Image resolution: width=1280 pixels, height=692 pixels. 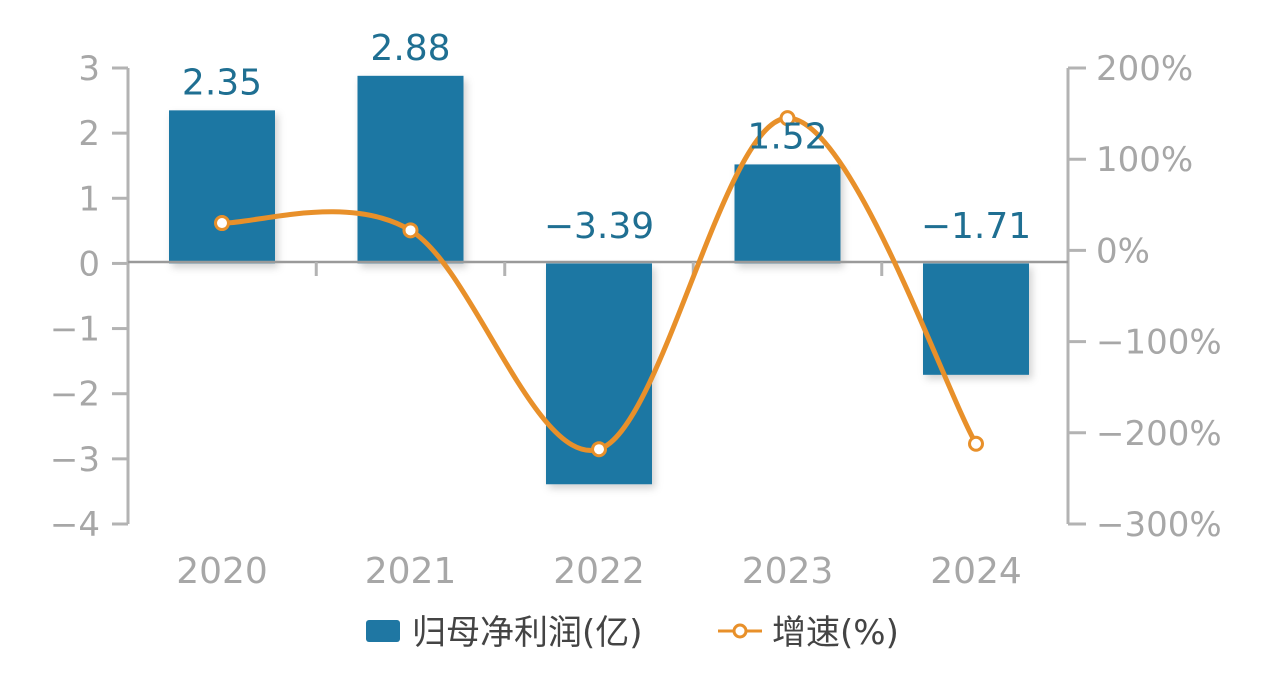 What do you see at coordinates (976, 443) in the screenshot?
I see `growth-point-2024` at bounding box center [976, 443].